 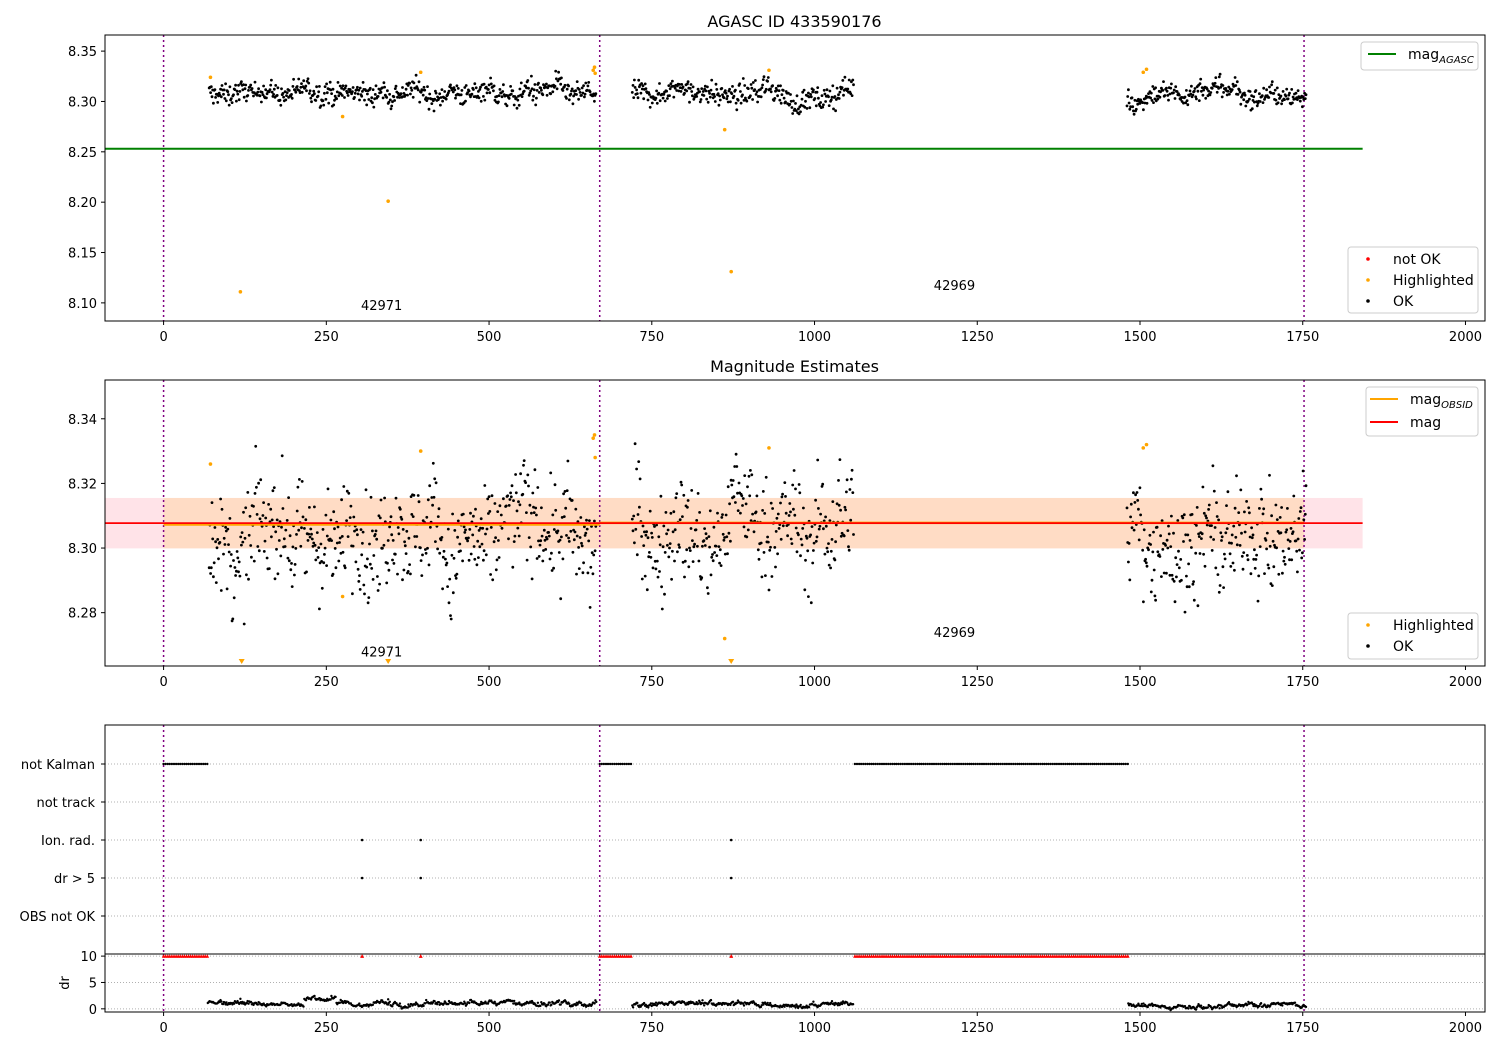 What do you see at coordinates (1465, 1028) in the screenshot?
I see `dr-x-tick-label: 2000` at bounding box center [1465, 1028].